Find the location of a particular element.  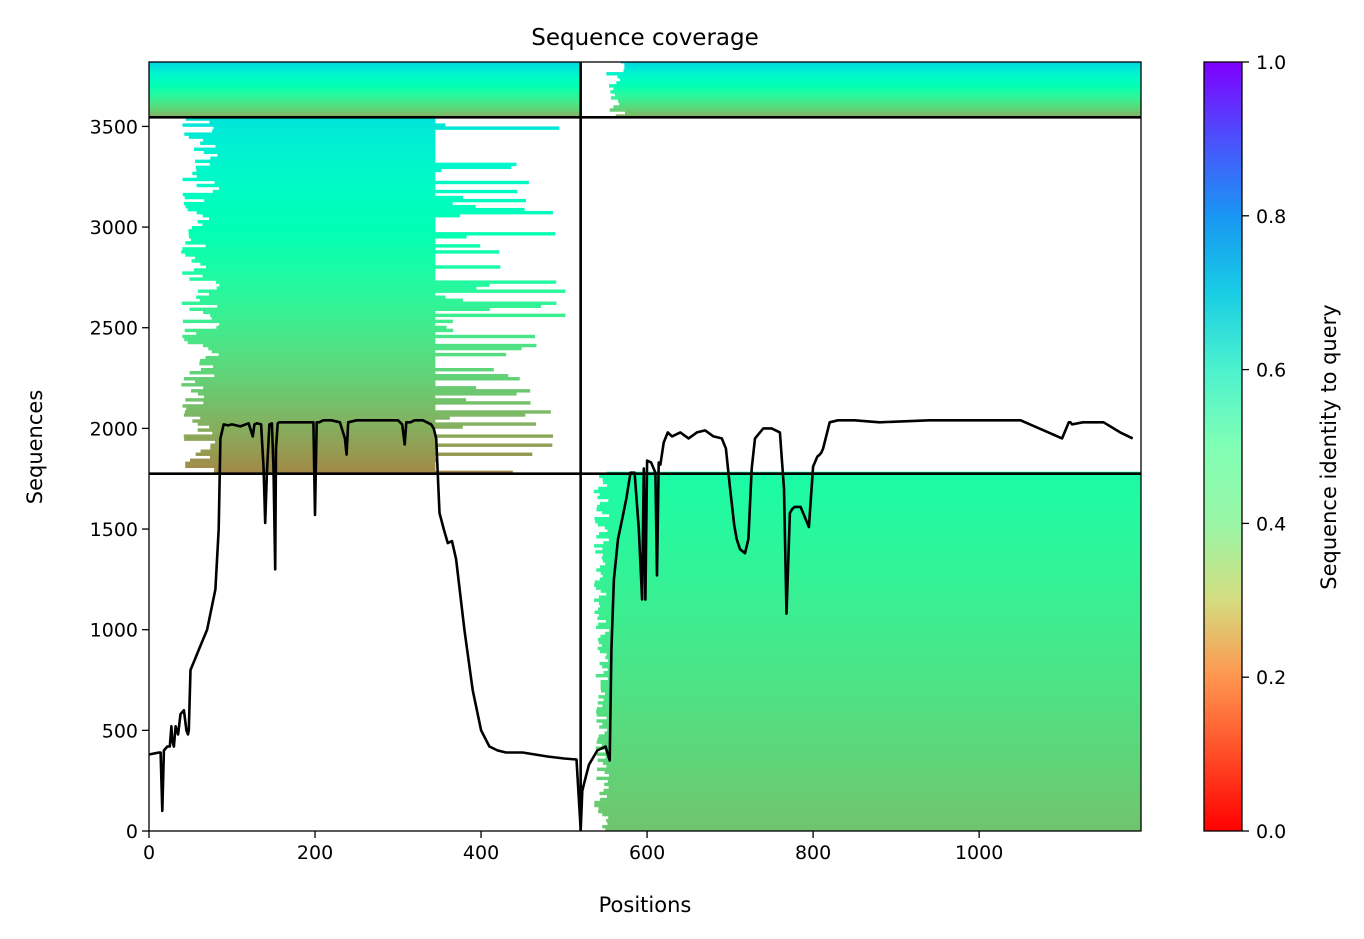

y-tick-label: 3000 is located at coordinates (114, 228).